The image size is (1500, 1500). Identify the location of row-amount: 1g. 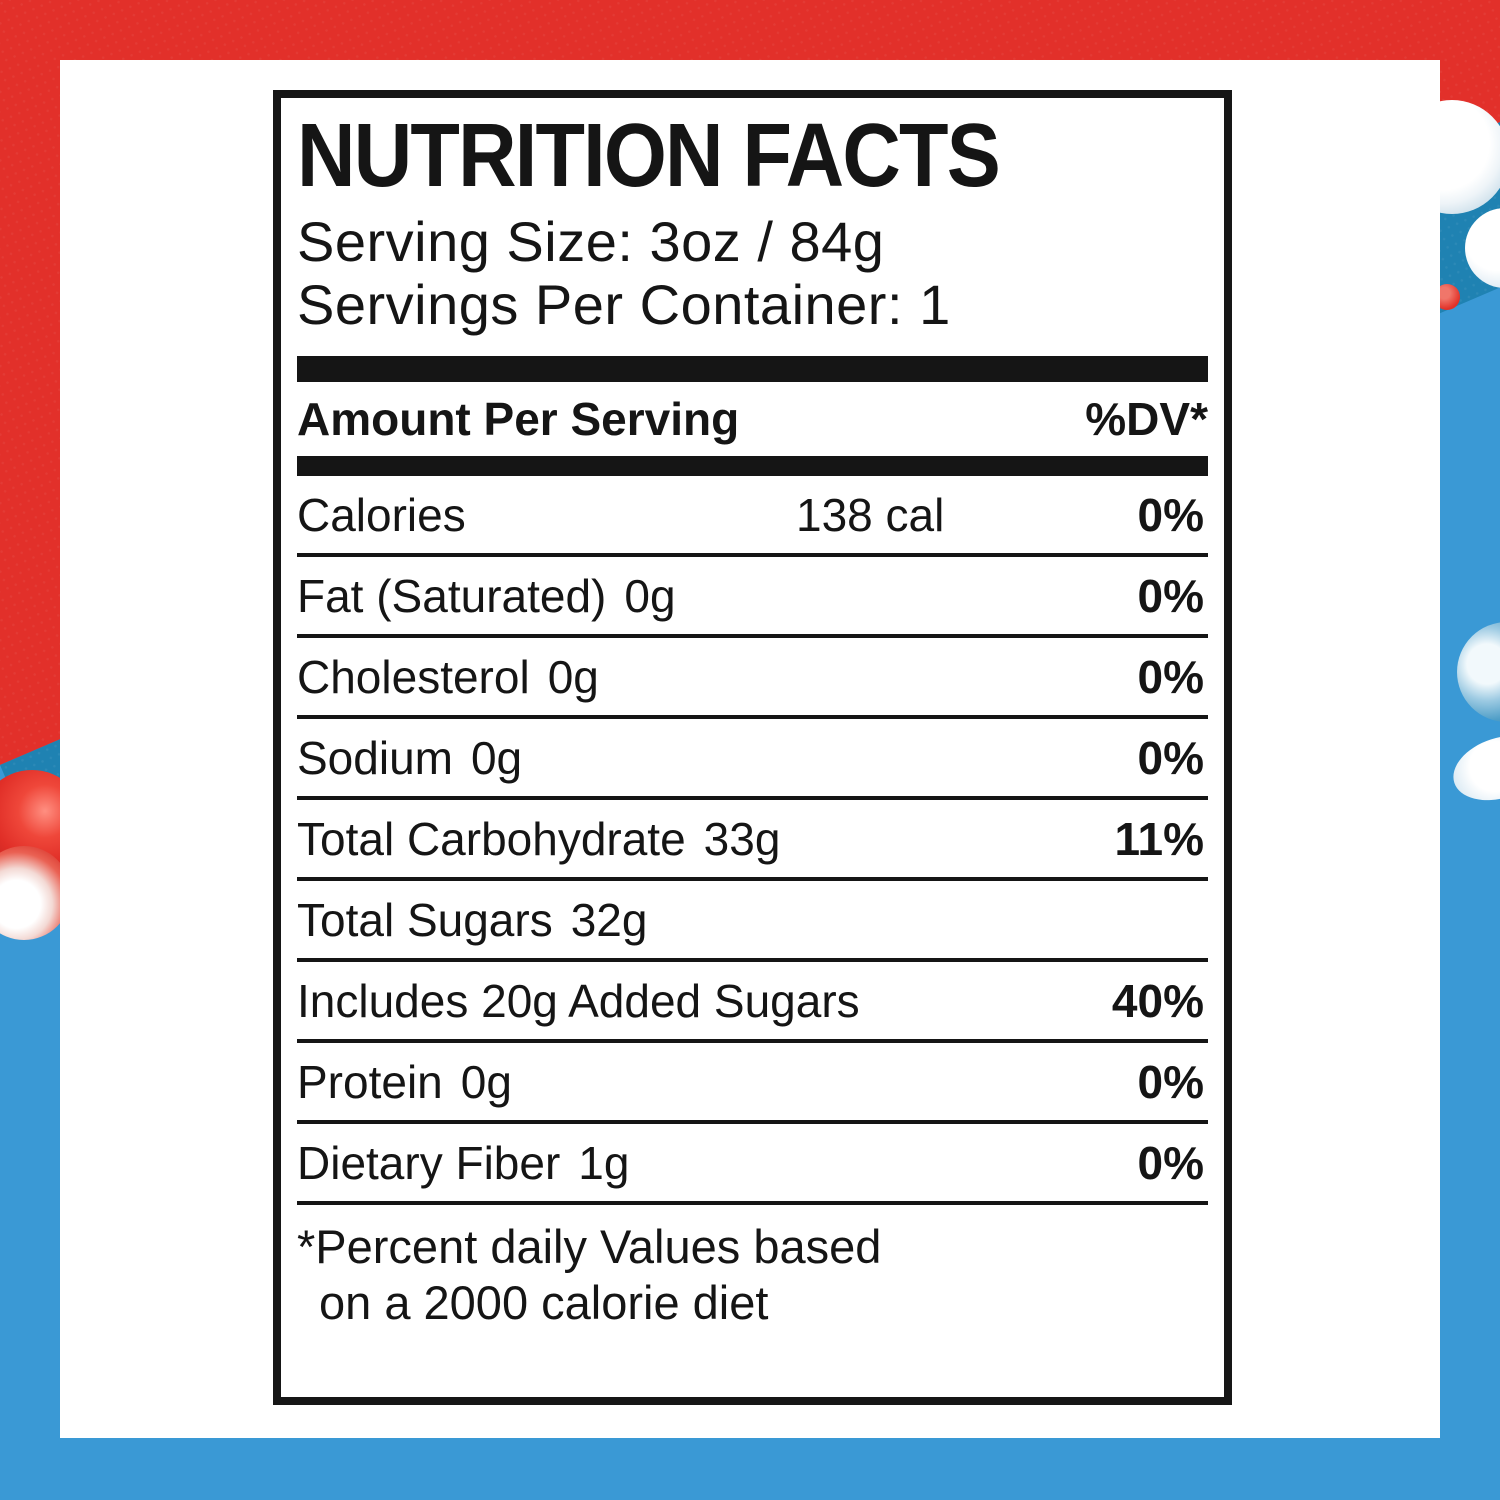
(604, 1162).